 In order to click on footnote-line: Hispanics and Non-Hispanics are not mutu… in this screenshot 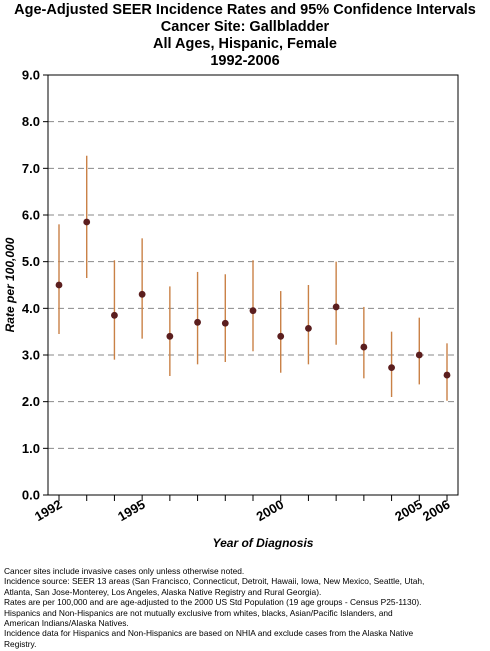, I will do `click(198, 612)`.